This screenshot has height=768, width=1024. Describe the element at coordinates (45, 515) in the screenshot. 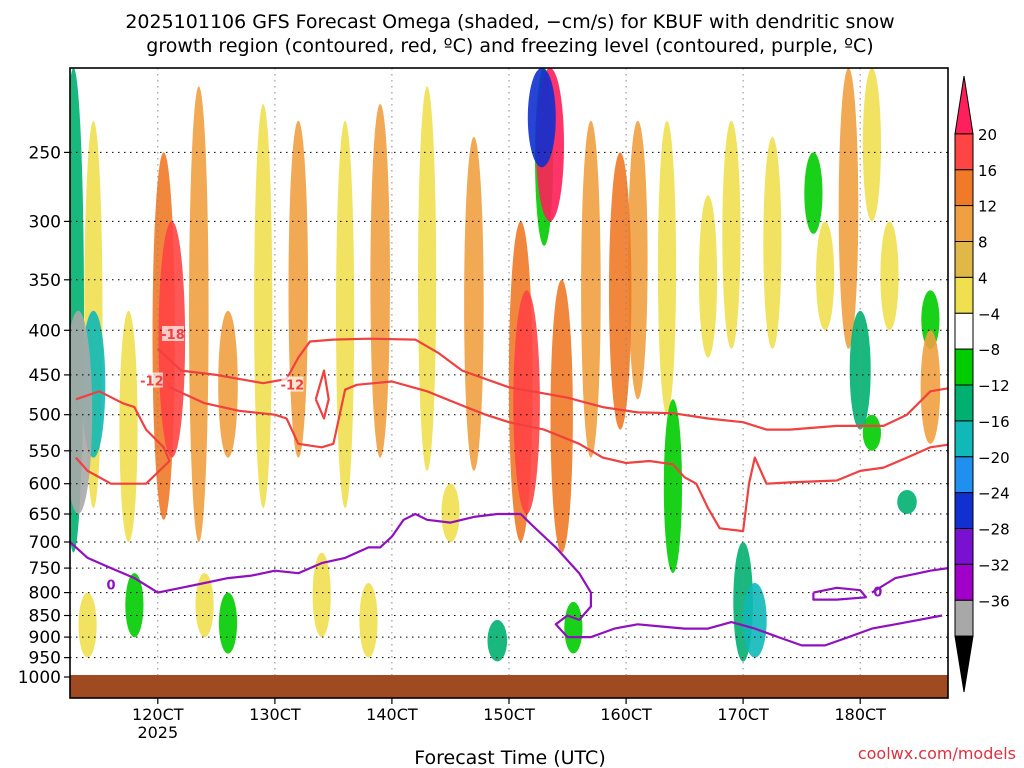

I see `y-tick-label-650: 650` at that location.